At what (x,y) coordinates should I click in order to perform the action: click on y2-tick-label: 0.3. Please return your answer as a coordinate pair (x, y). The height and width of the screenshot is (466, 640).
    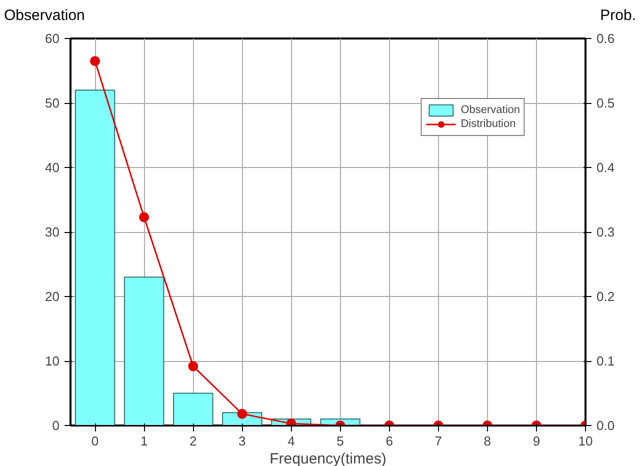
    Looking at the image, I should click on (605, 232).